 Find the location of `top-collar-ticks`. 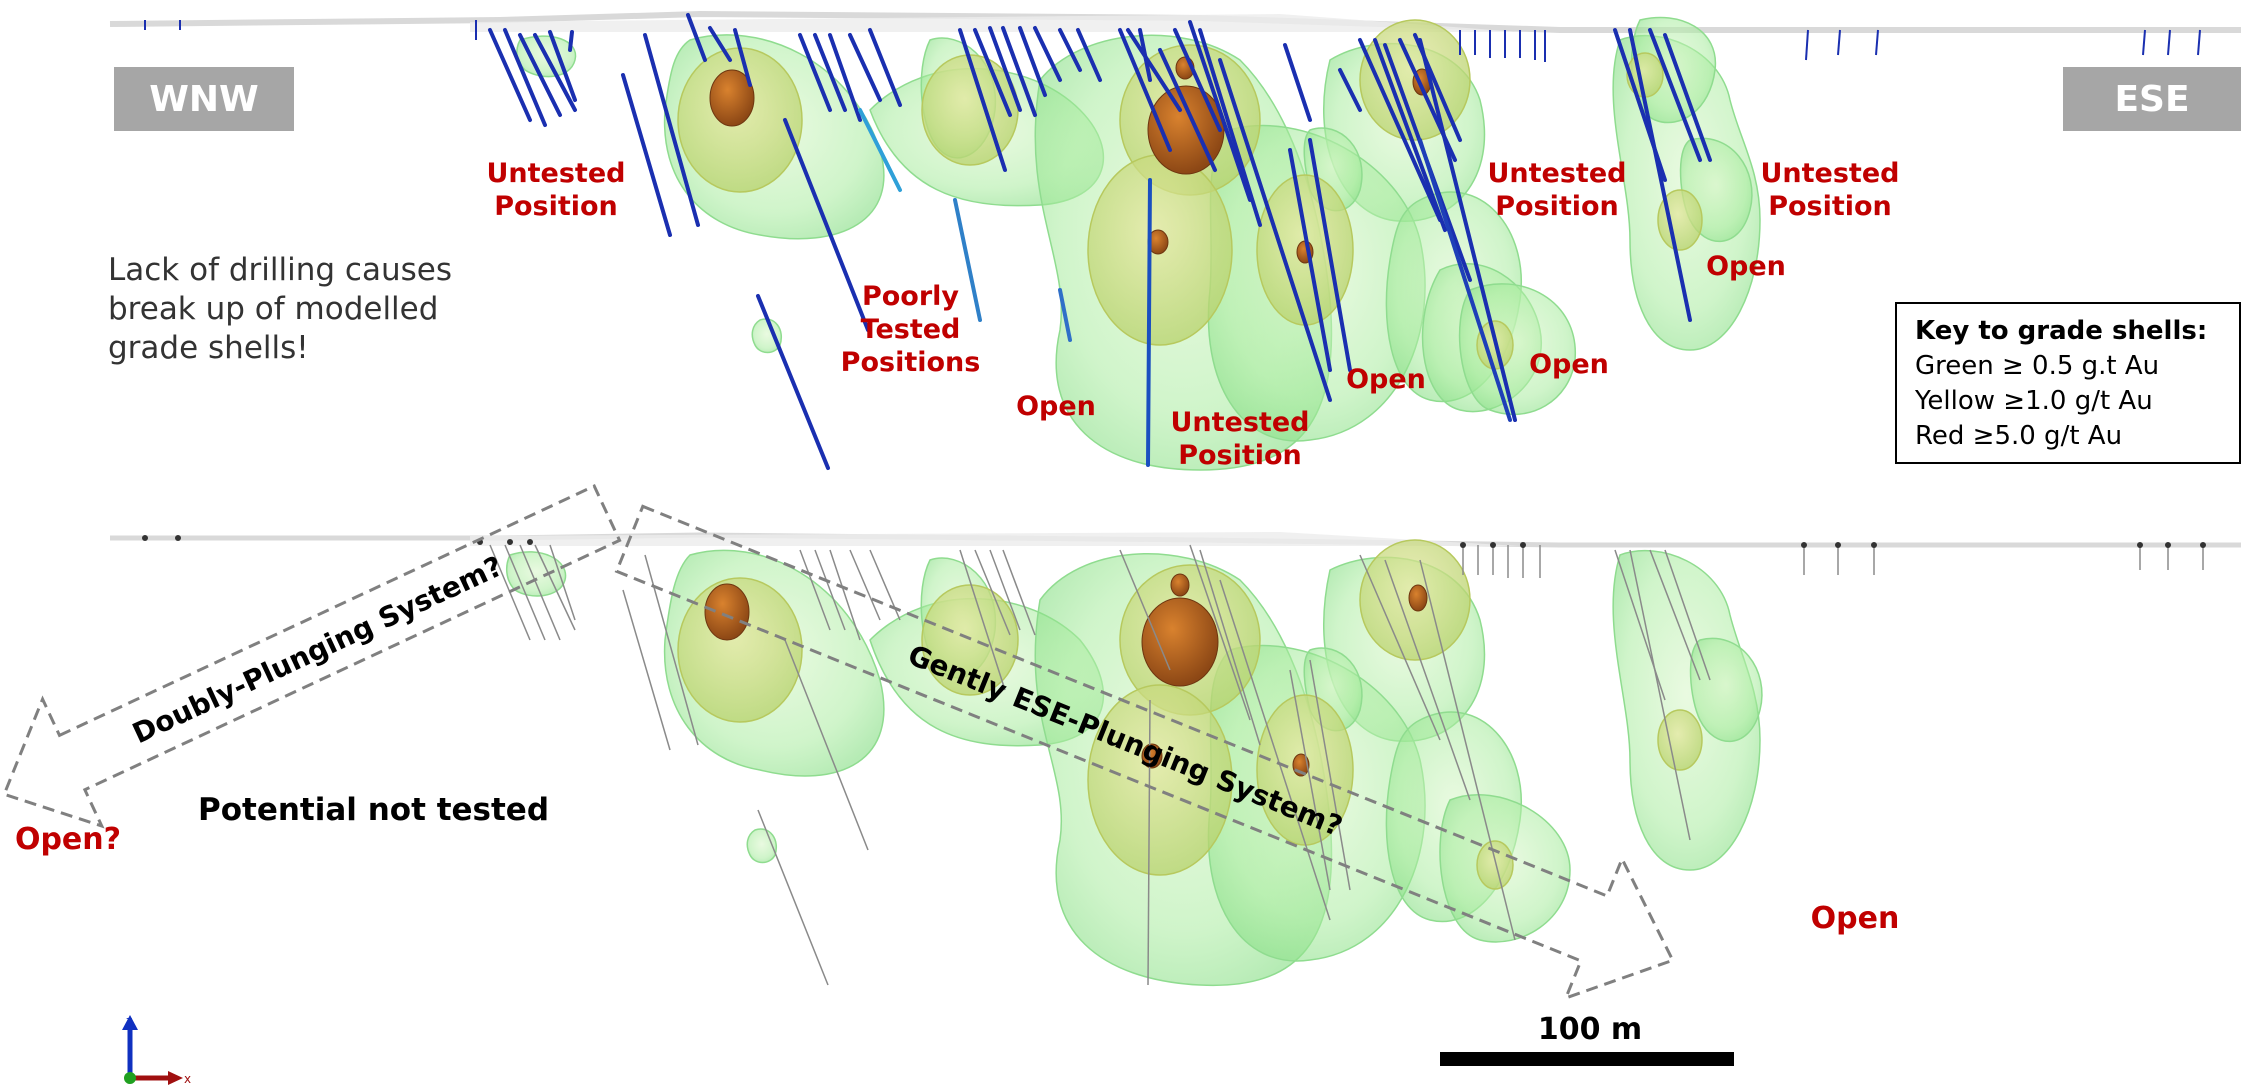

top-collar-ticks is located at coordinates (1172, 41).